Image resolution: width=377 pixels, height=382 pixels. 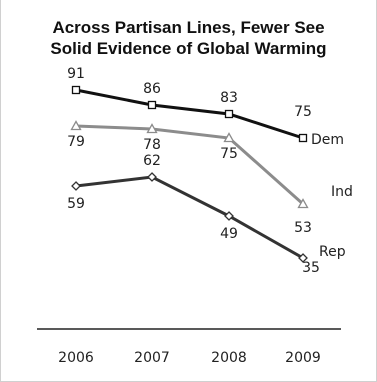 I want to click on x-tick-label-2009: 2009, so click(x=303, y=358).